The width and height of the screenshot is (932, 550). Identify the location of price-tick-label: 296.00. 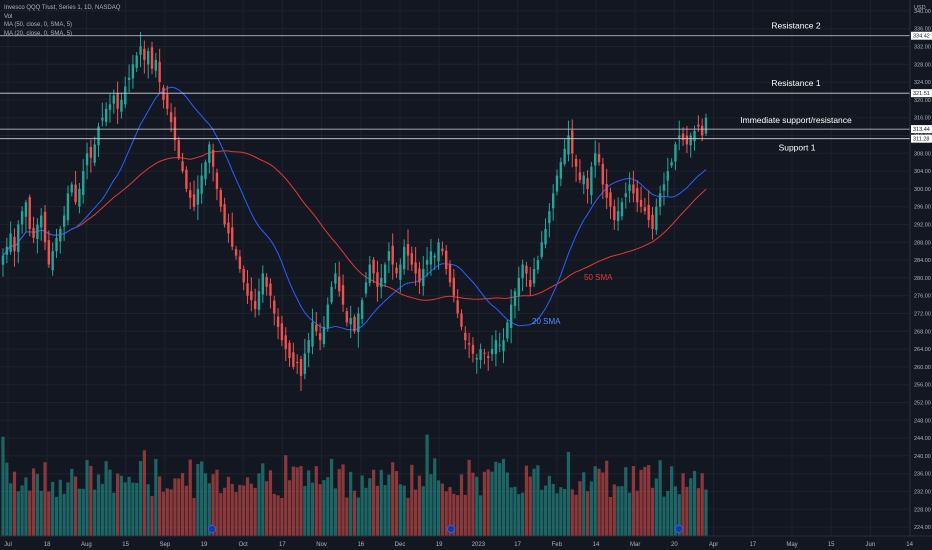
(922, 208).